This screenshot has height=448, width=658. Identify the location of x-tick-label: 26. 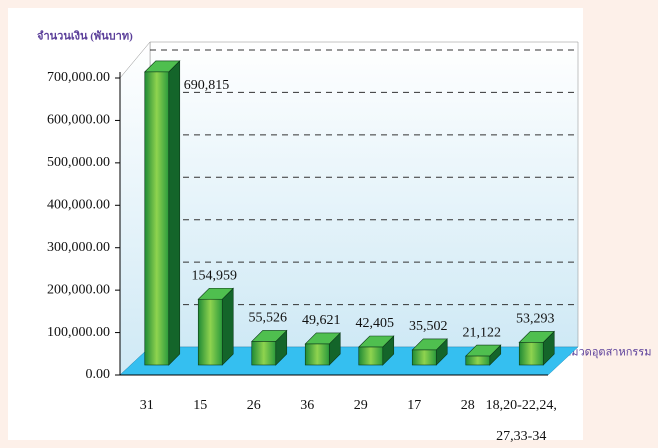
(253, 405).